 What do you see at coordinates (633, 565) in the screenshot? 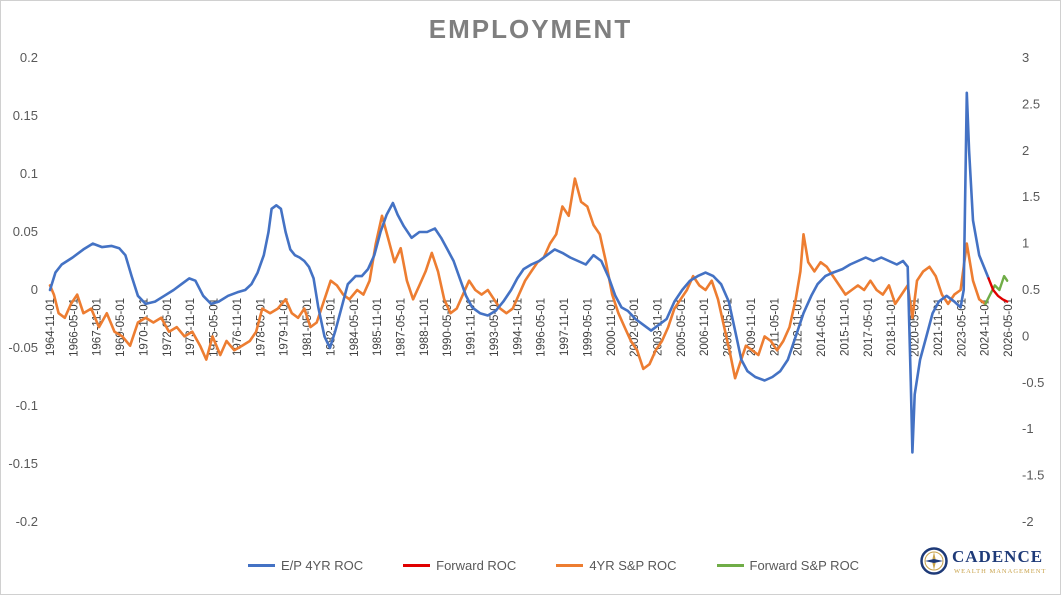
I see `legend-label-4yr-sp-roc: 4YR S&P ROC` at bounding box center [633, 565].